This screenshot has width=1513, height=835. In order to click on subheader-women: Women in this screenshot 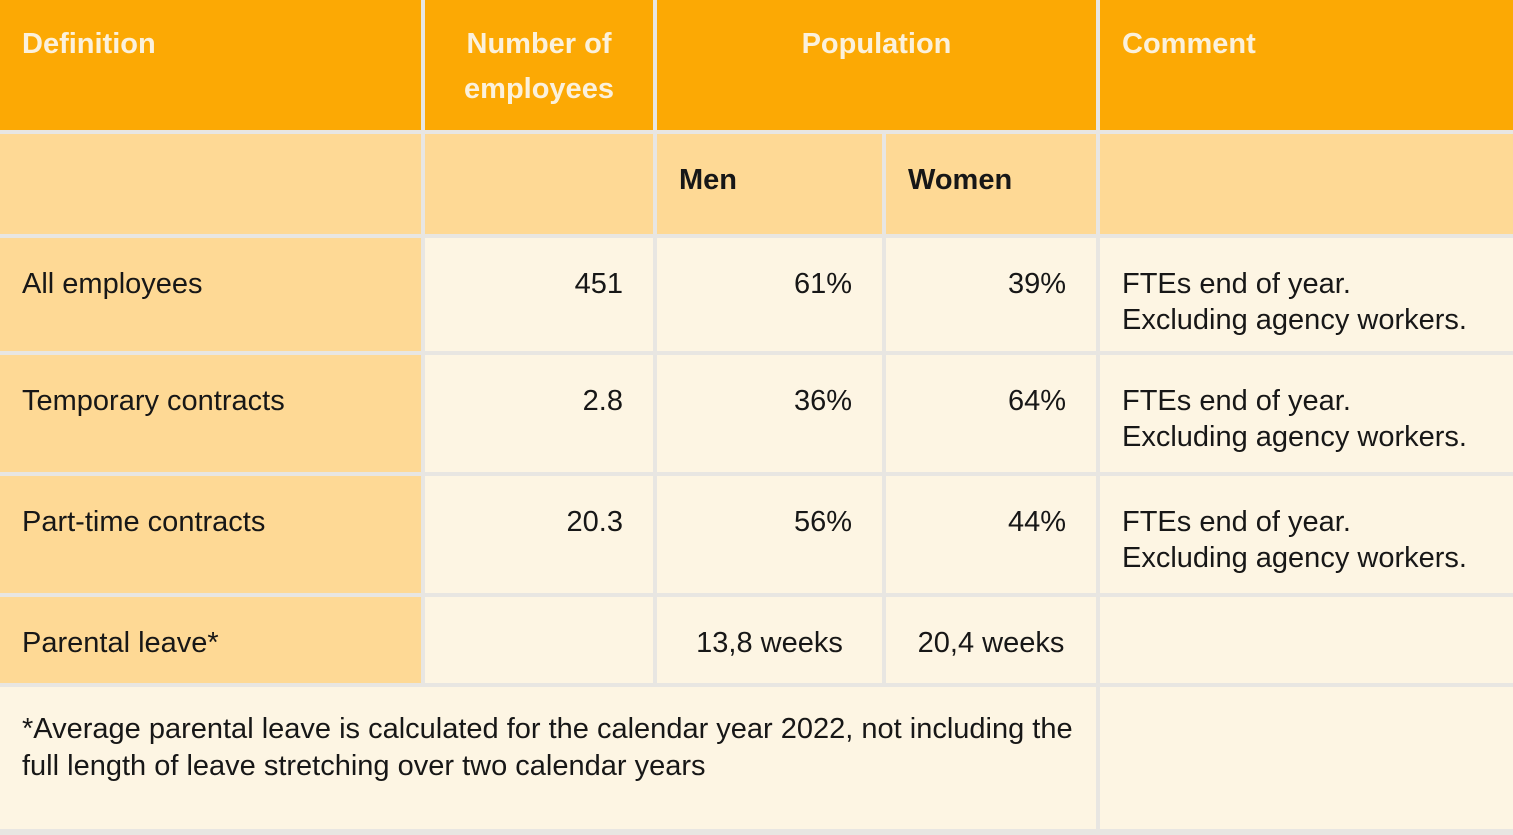, I will do `click(991, 184)`.